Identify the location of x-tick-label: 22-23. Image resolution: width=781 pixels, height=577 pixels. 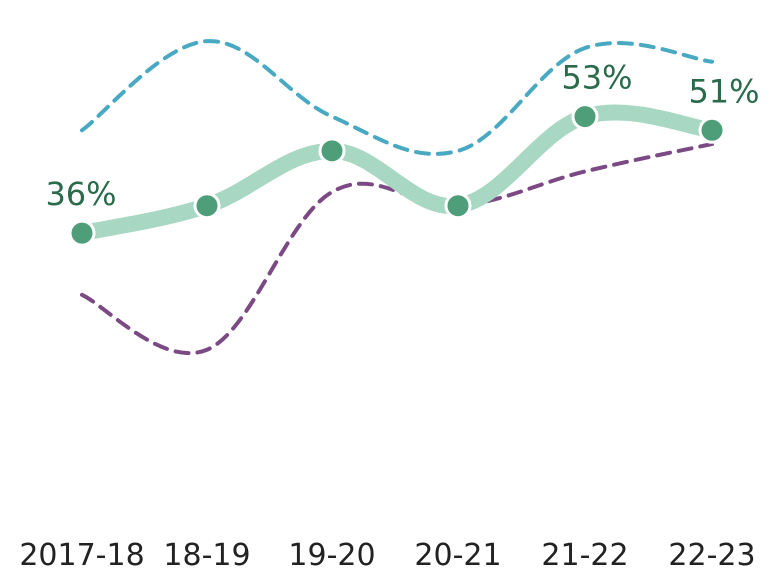
(711, 555).